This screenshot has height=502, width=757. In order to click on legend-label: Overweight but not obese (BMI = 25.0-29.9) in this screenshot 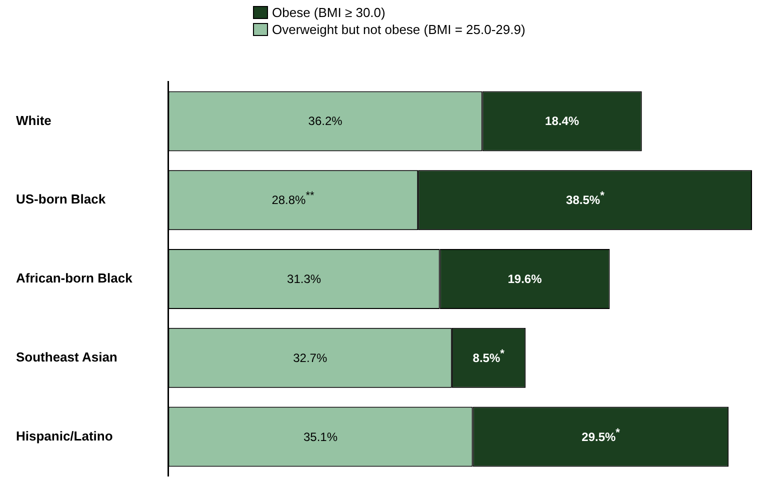, I will do `click(399, 29)`.